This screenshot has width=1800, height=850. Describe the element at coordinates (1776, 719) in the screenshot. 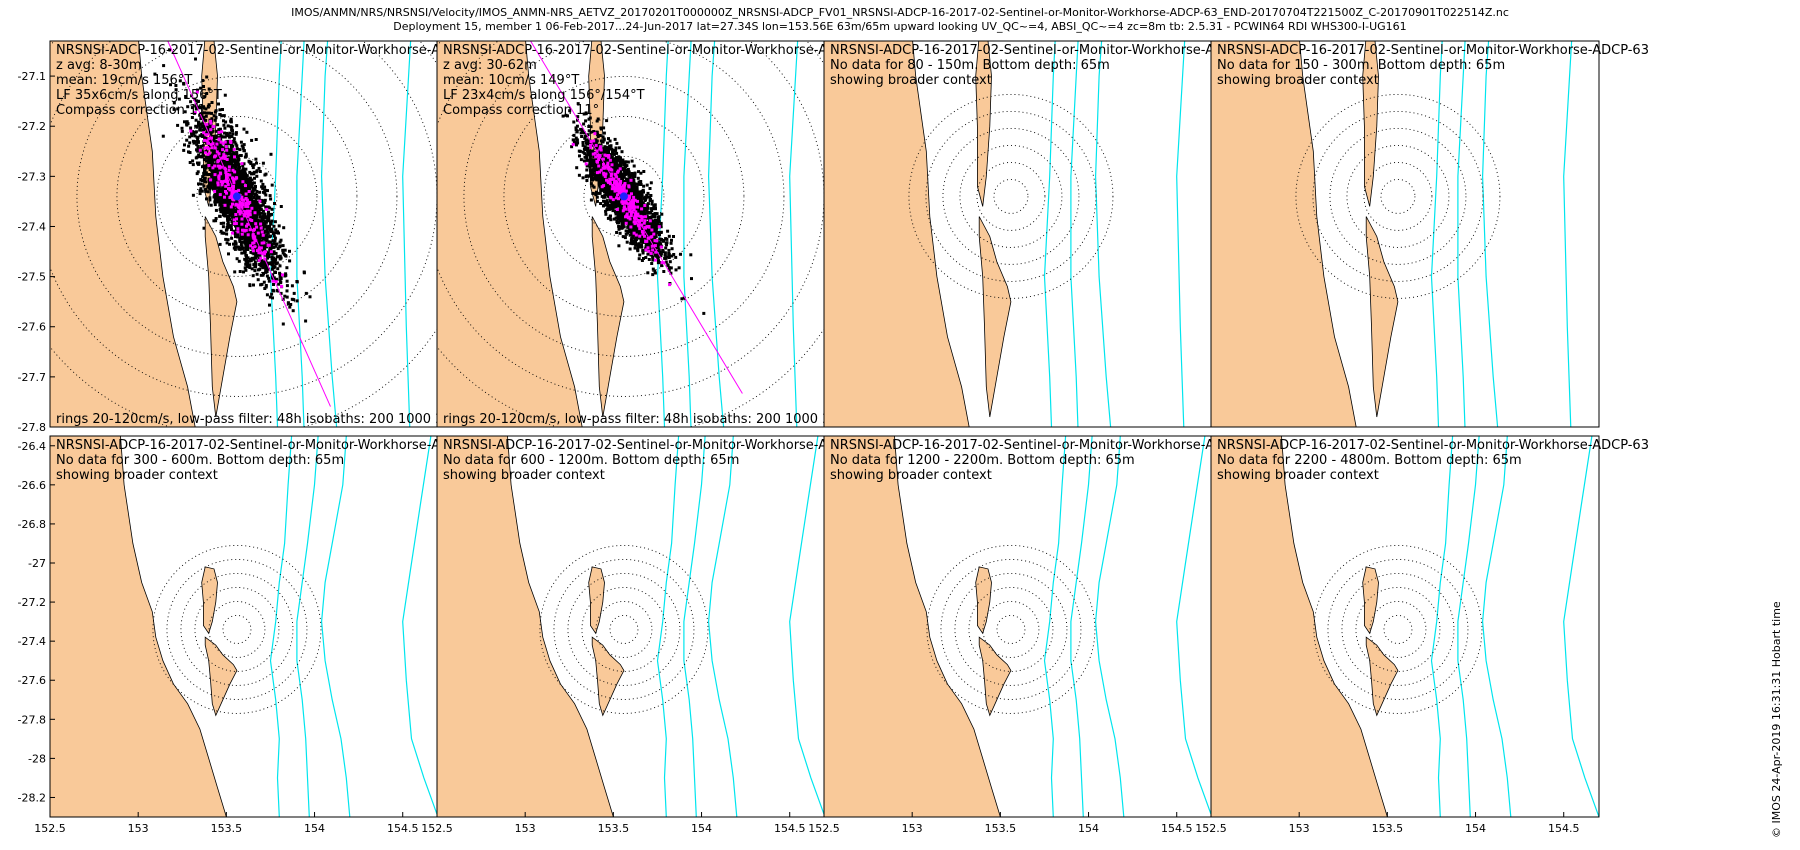

I see `timestamp-credit: © IMOS 24-Apr-2019 16:31:31 Hobart time` at that location.